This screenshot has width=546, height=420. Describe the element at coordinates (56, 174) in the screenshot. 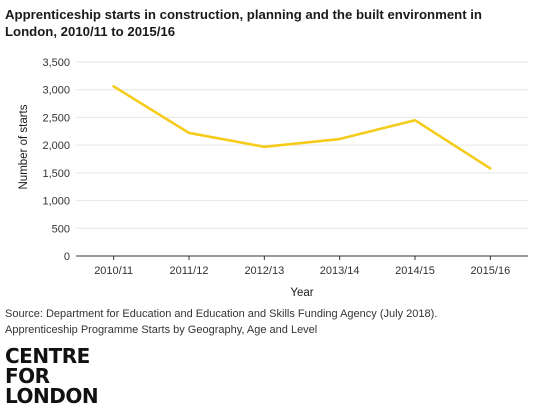

I see `y-tick-label: 1,500` at that location.